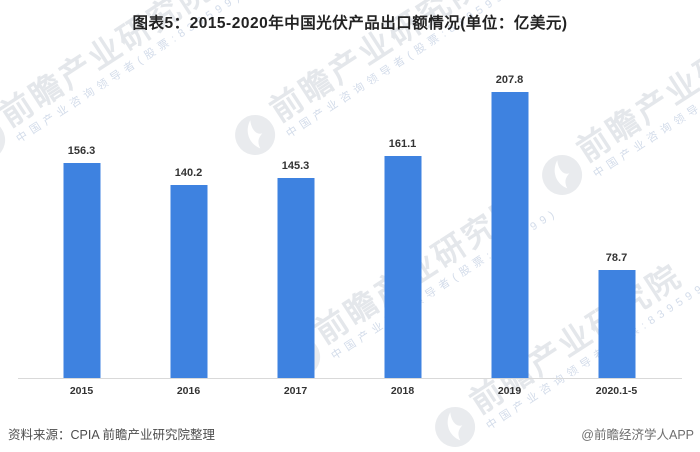 This screenshot has width=700, height=452. I want to click on bar-column-2016: 140.2, so click(188, 213).